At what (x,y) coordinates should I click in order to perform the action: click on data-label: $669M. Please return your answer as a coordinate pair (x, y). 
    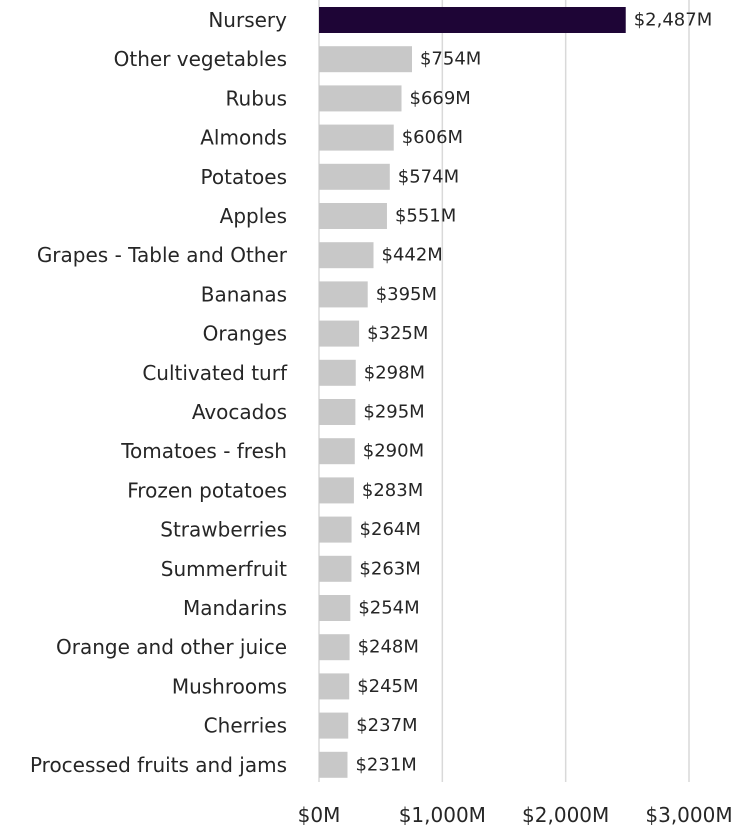
    Looking at the image, I should click on (440, 98).